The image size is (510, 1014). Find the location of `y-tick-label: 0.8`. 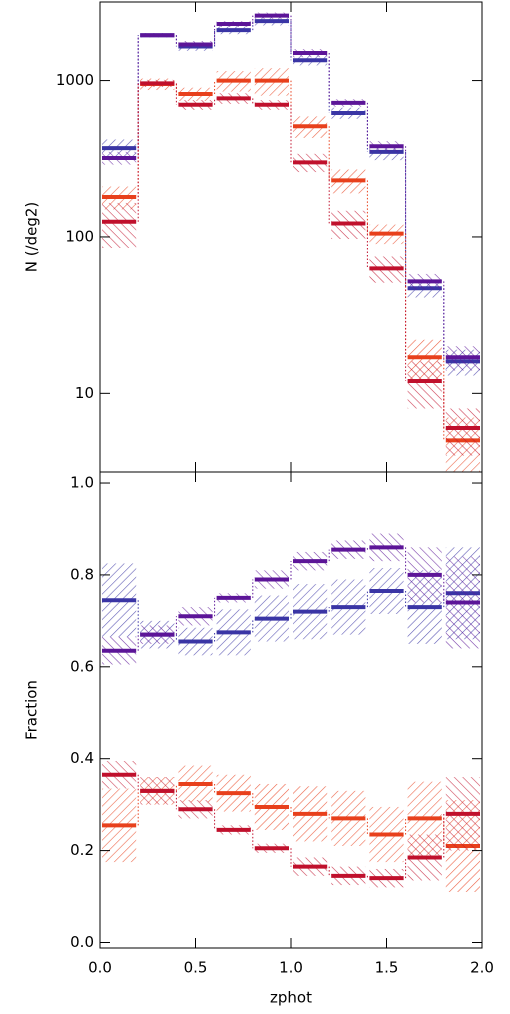

y-tick-label: 0.8 is located at coordinates (82, 574).